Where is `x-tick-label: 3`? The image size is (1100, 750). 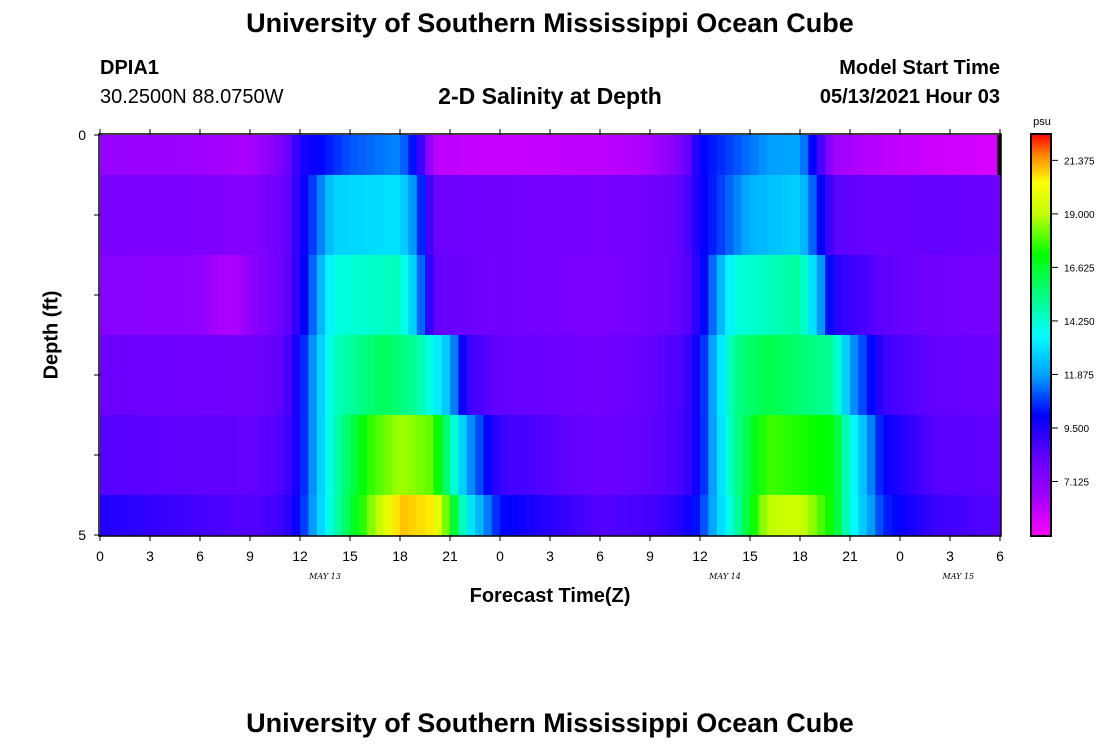 x-tick-label: 3 is located at coordinates (550, 556).